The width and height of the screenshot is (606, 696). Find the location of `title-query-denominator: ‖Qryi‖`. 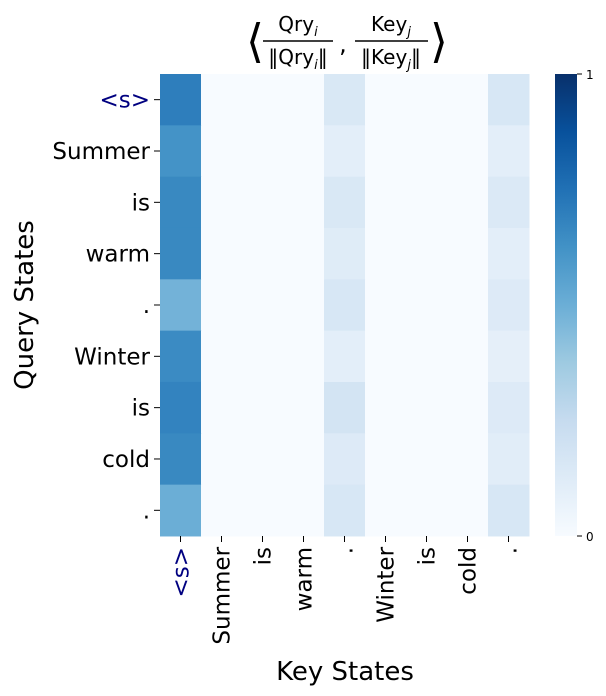

title-query-denominator: ‖Qryi‖ is located at coordinates (297, 59).